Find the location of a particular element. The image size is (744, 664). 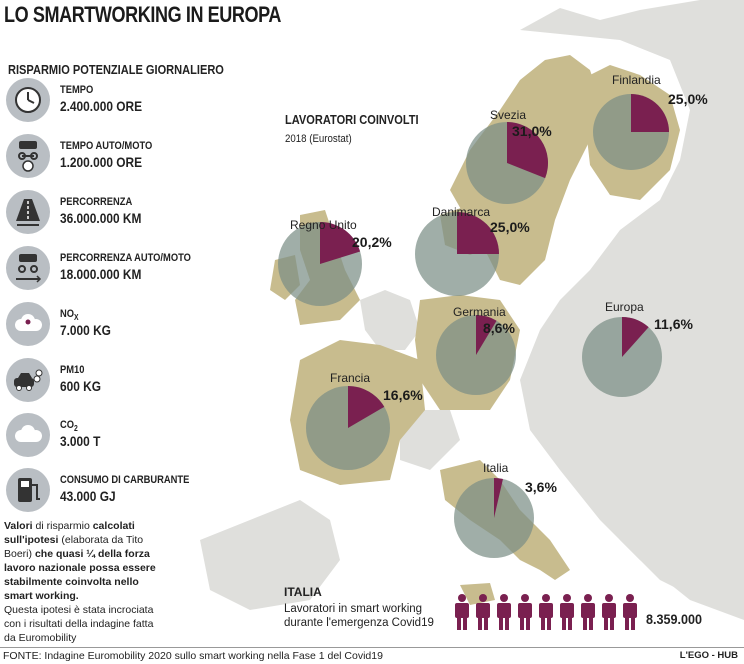

note-text-2: (elaborata da Tito Boeri) is located at coordinates (74, 547).